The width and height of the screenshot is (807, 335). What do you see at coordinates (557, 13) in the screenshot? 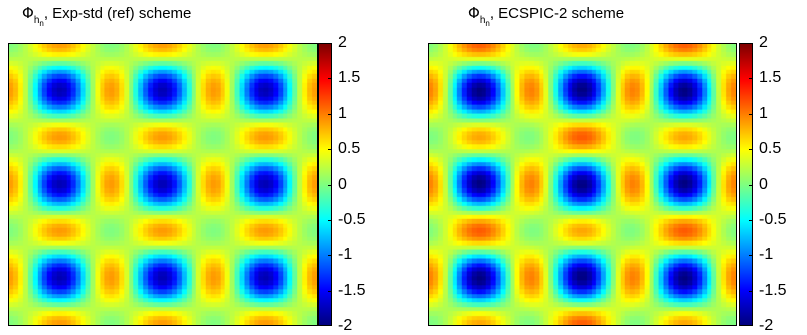
I see `right-title-text: , ECSPIC-2 scheme` at bounding box center [557, 13].